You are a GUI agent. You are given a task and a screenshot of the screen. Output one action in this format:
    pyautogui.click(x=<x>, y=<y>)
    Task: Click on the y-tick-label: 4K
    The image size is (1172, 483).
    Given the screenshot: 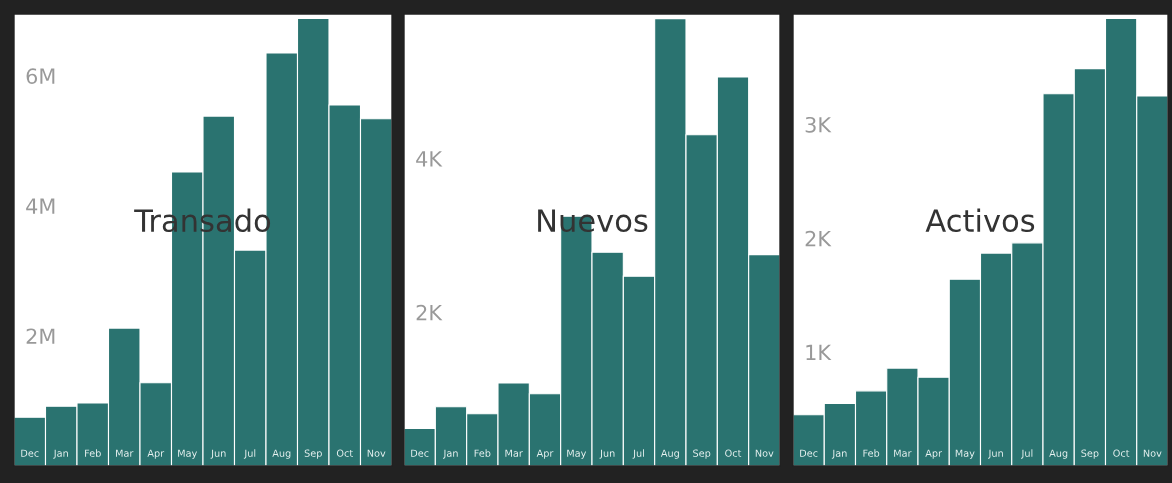 What is the action you would take?
    pyautogui.click(x=429, y=159)
    